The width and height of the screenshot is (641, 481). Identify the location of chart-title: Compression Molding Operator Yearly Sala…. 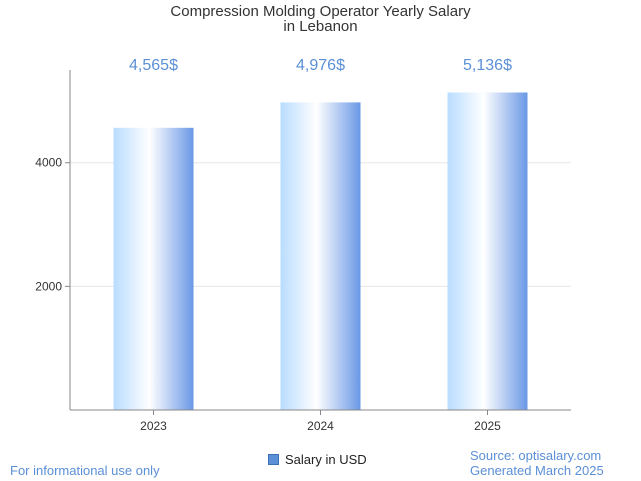
(320, 11).